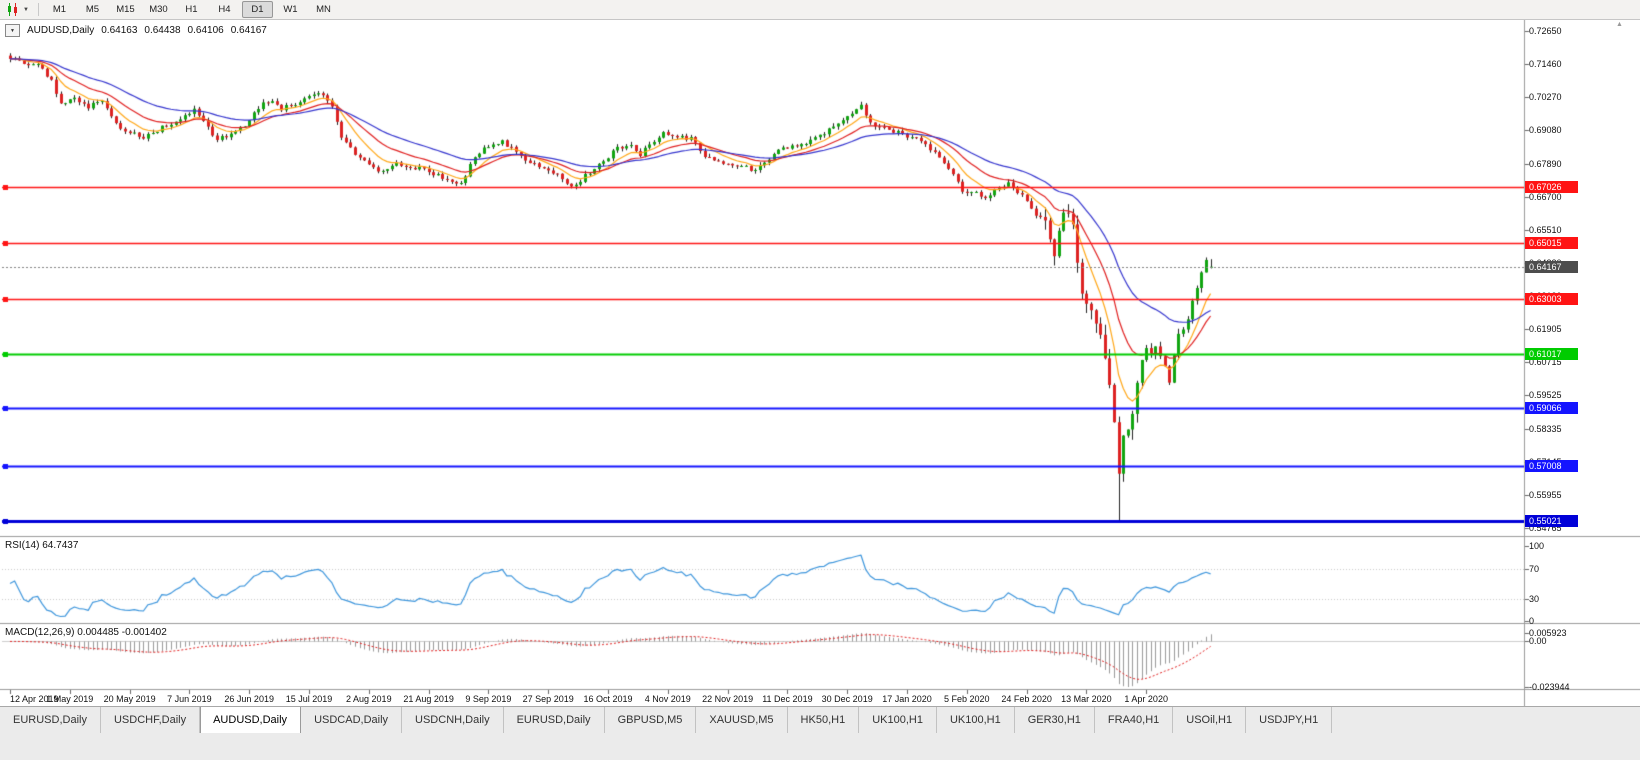  What do you see at coordinates (1545, 395) in the screenshot?
I see `price-axis-label: 0.59525` at bounding box center [1545, 395].